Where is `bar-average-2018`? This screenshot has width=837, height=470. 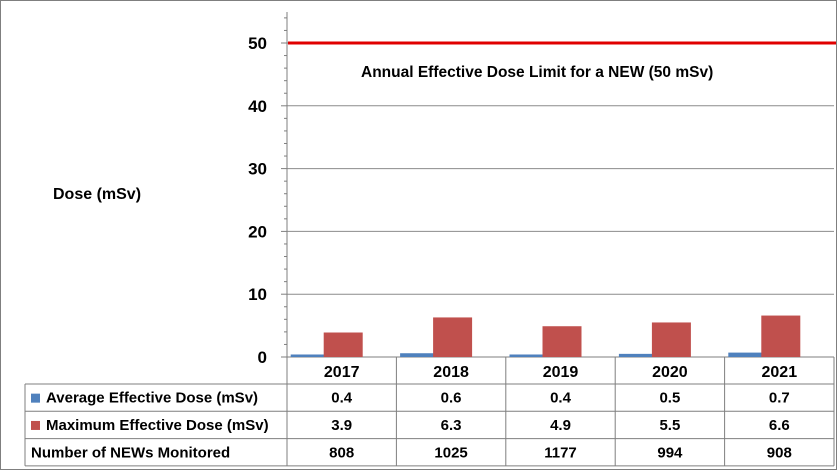
bar-average-2018 is located at coordinates (420, 355).